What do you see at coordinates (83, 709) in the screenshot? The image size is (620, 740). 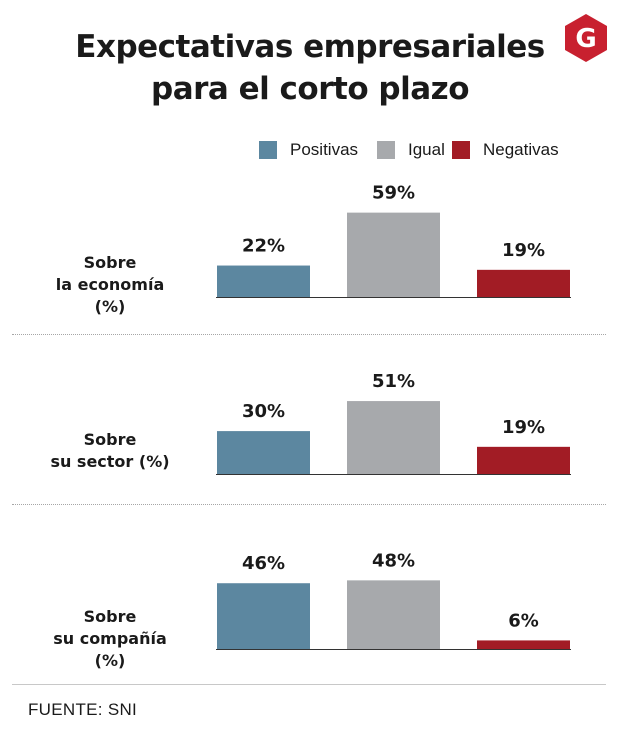 I see `source-note: FUENTE: SNI` at bounding box center [83, 709].